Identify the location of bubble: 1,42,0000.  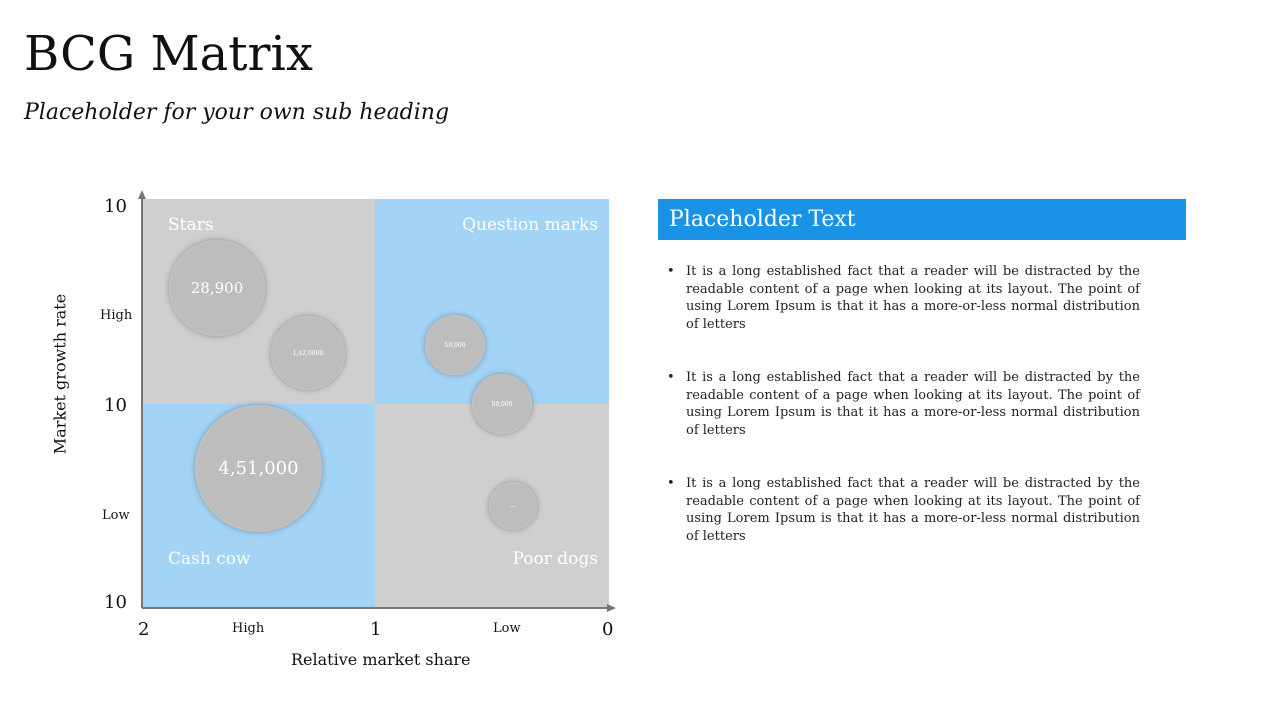
(308, 353).